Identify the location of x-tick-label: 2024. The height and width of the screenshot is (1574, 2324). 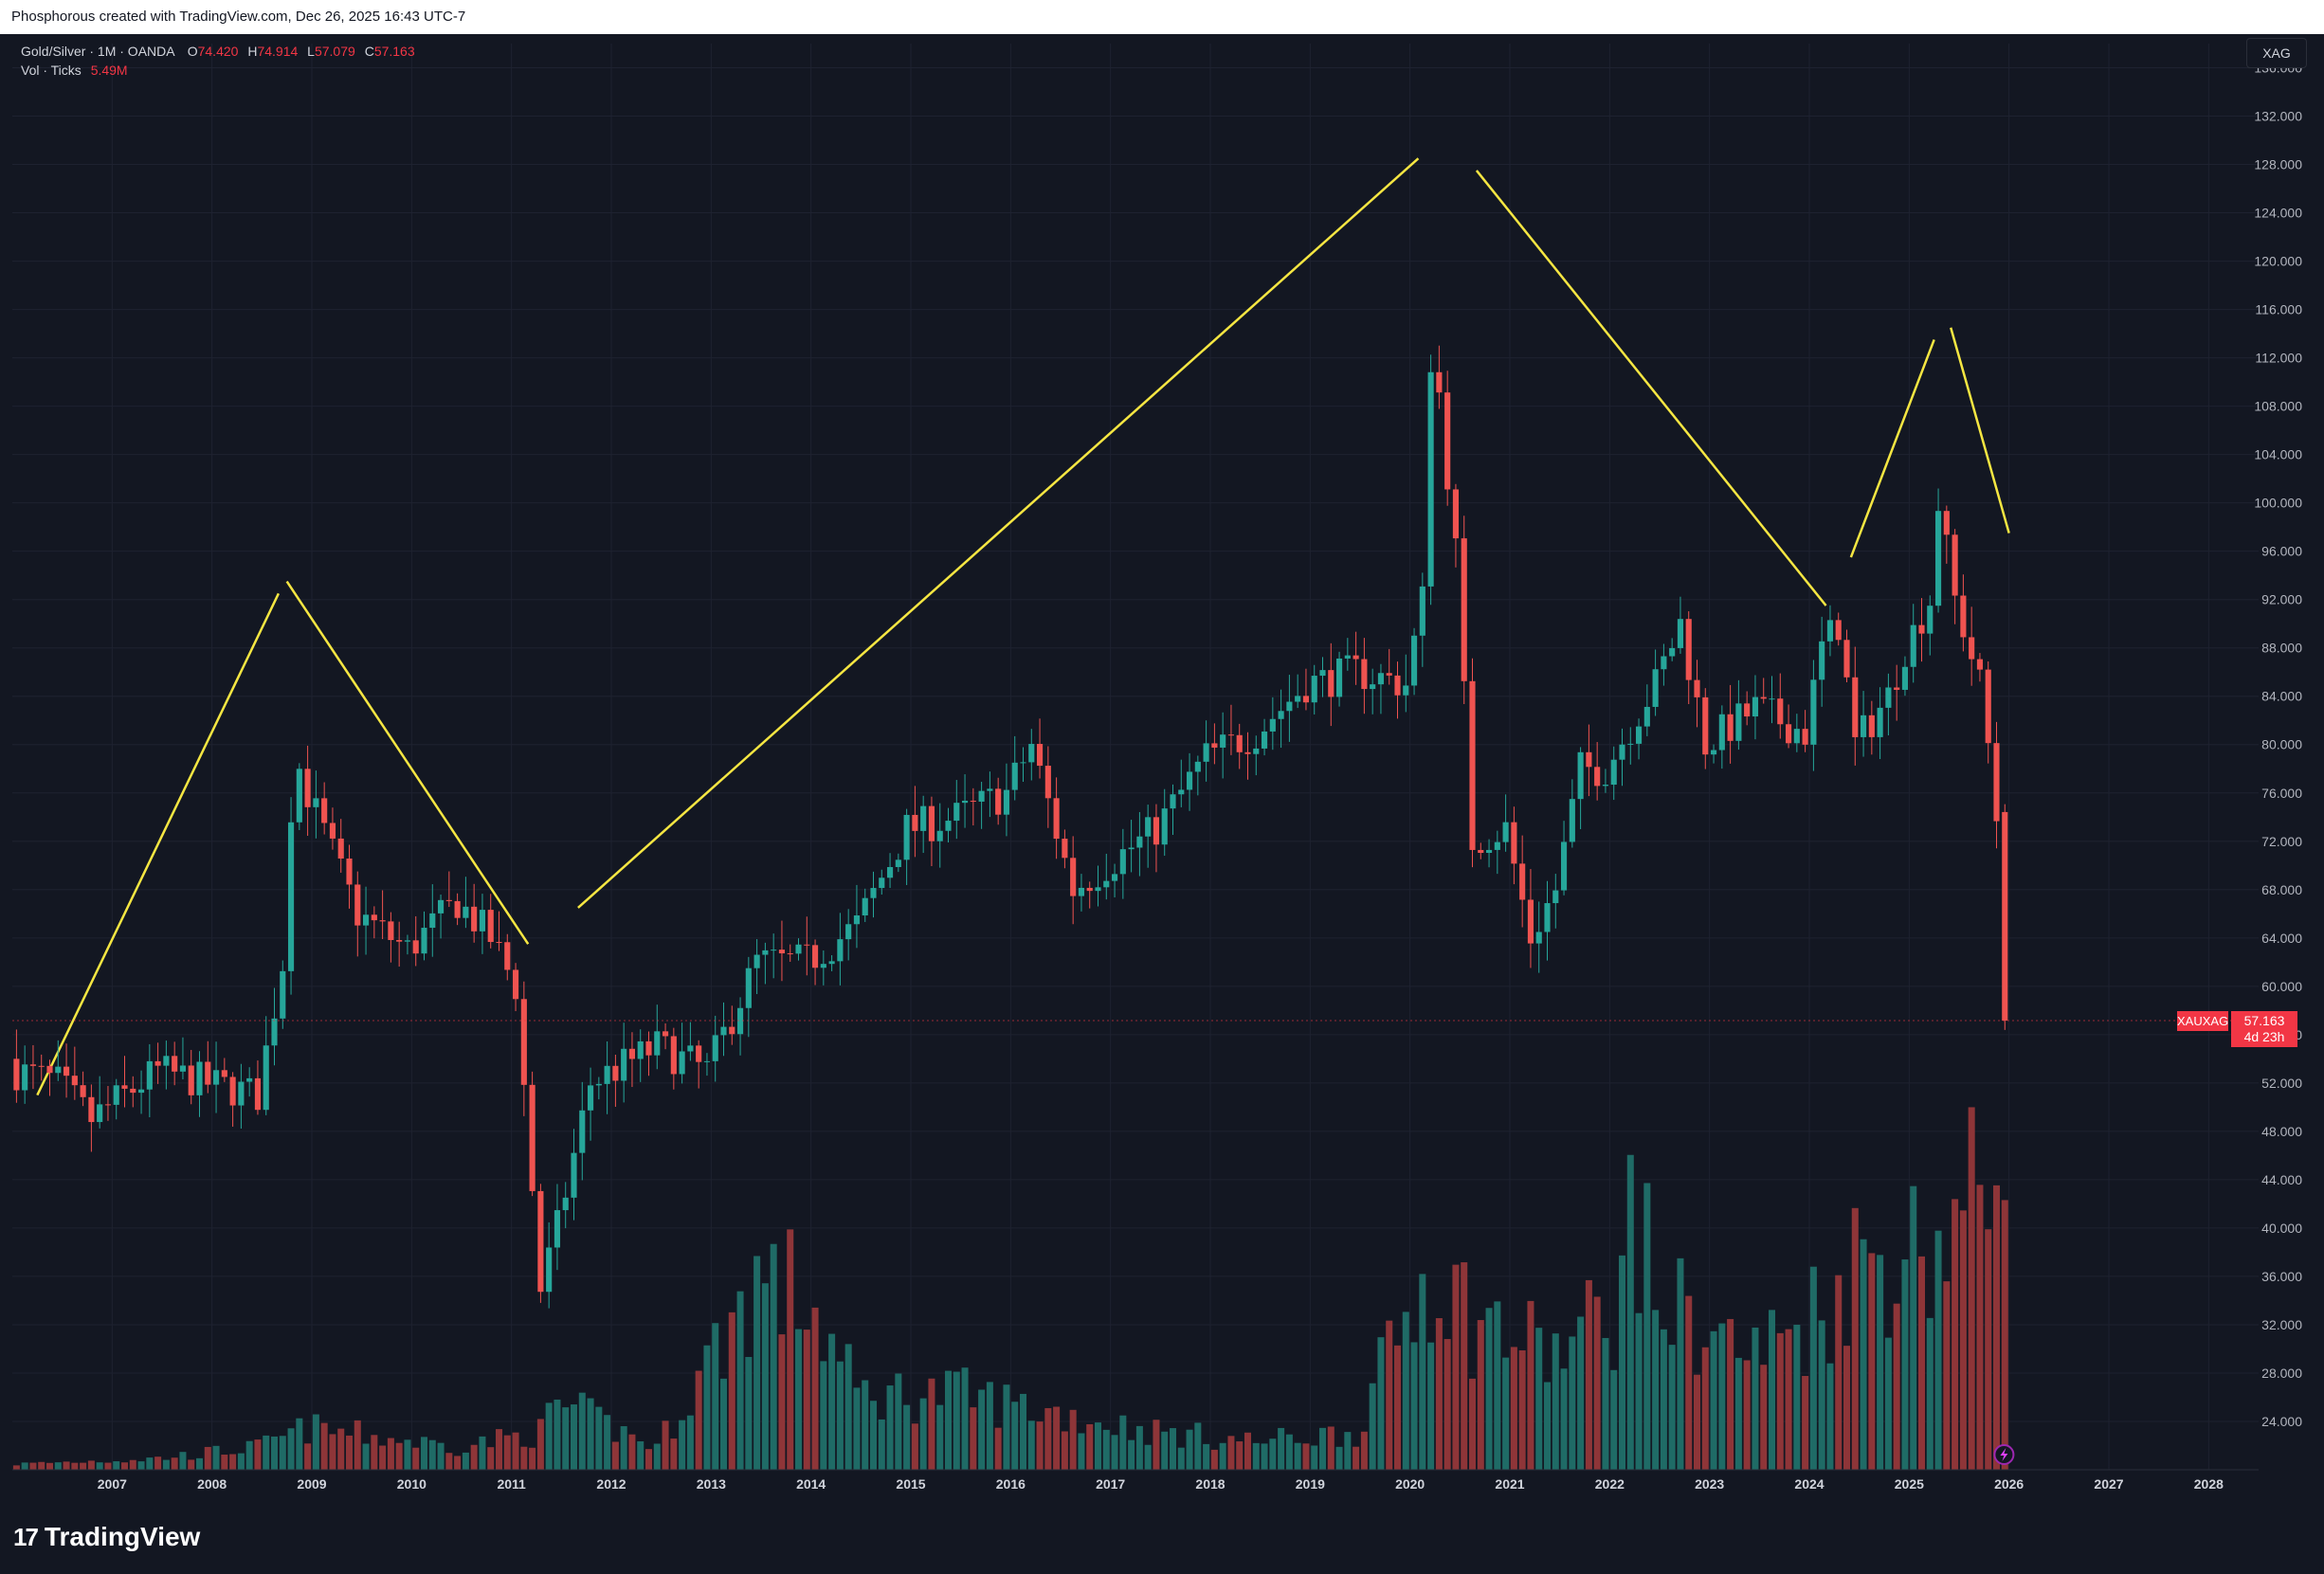
(1809, 1484).